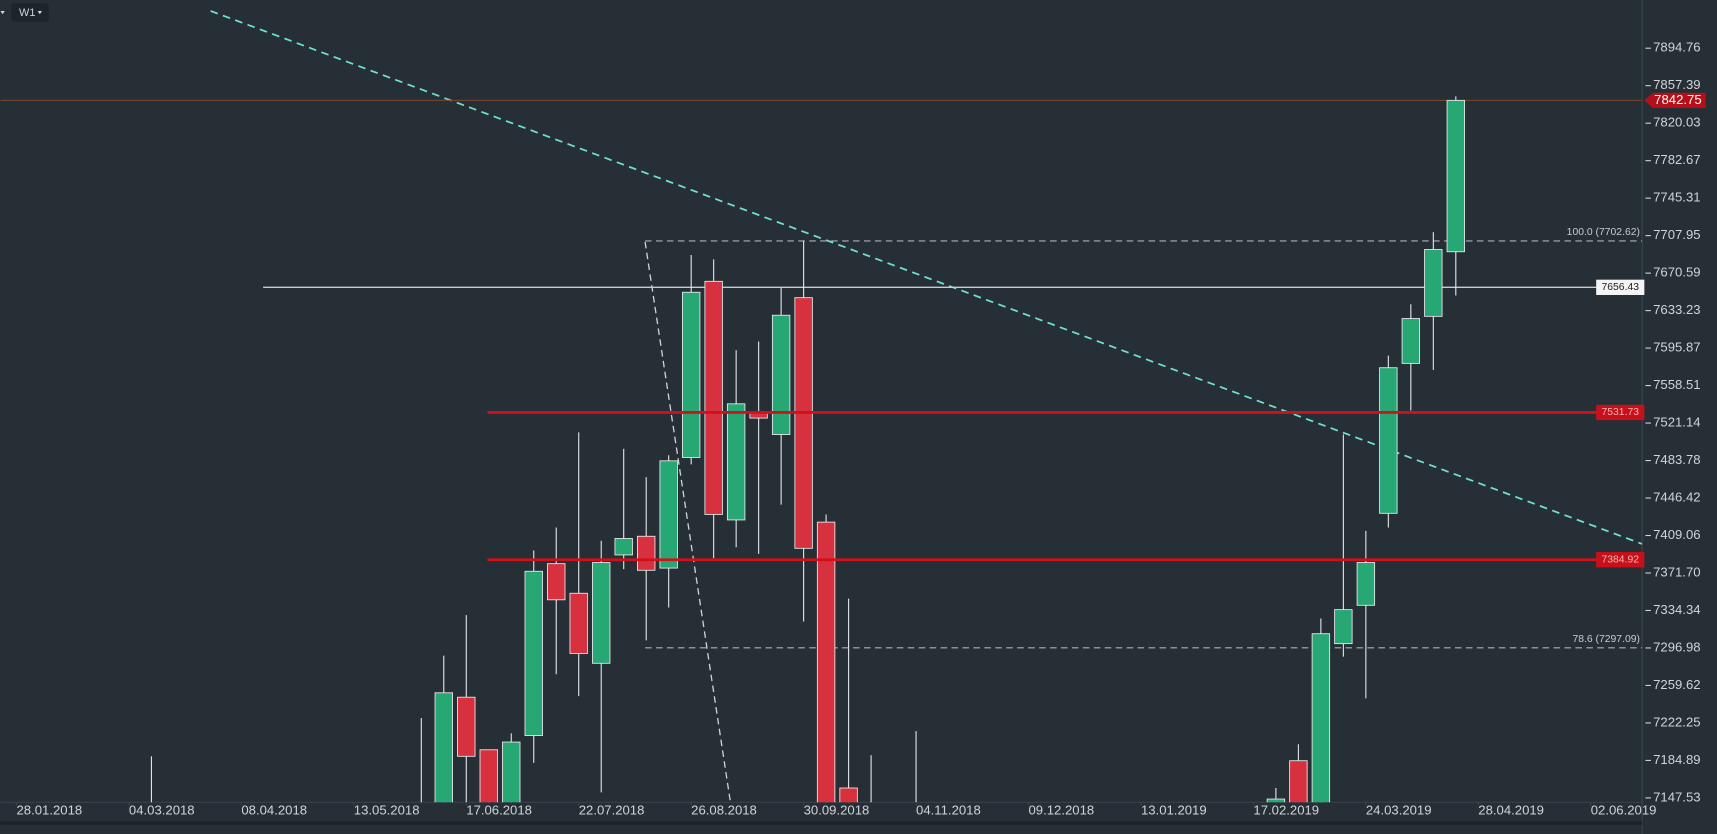  What do you see at coordinates (162, 809) in the screenshot?
I see `x-tick-label: 04.03.2018` at bounding box center [162, 809].